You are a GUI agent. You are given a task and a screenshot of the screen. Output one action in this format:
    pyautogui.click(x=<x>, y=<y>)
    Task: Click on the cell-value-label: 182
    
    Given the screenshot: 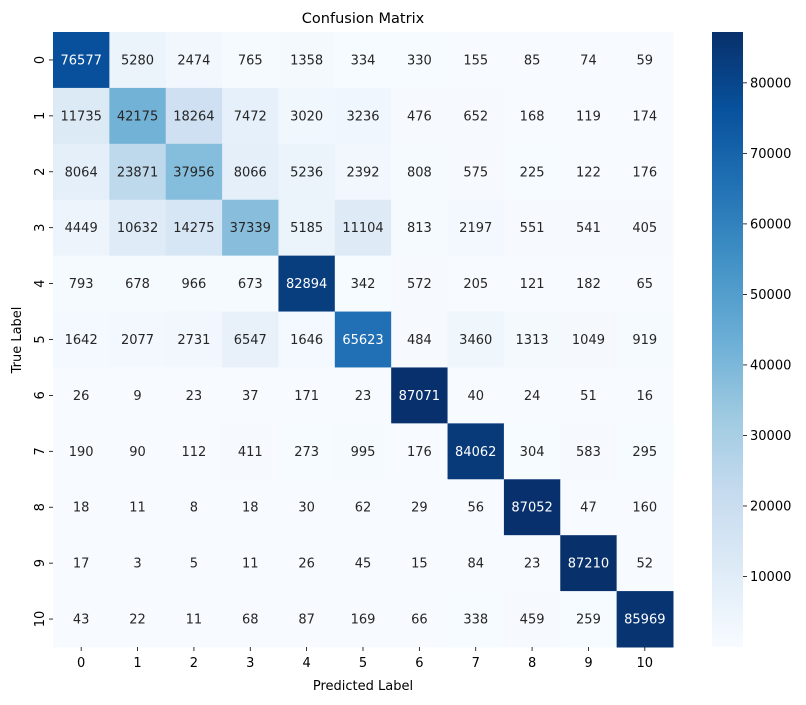 What is the action you would take?
    pyautogui.click(x=588, y=284)
    